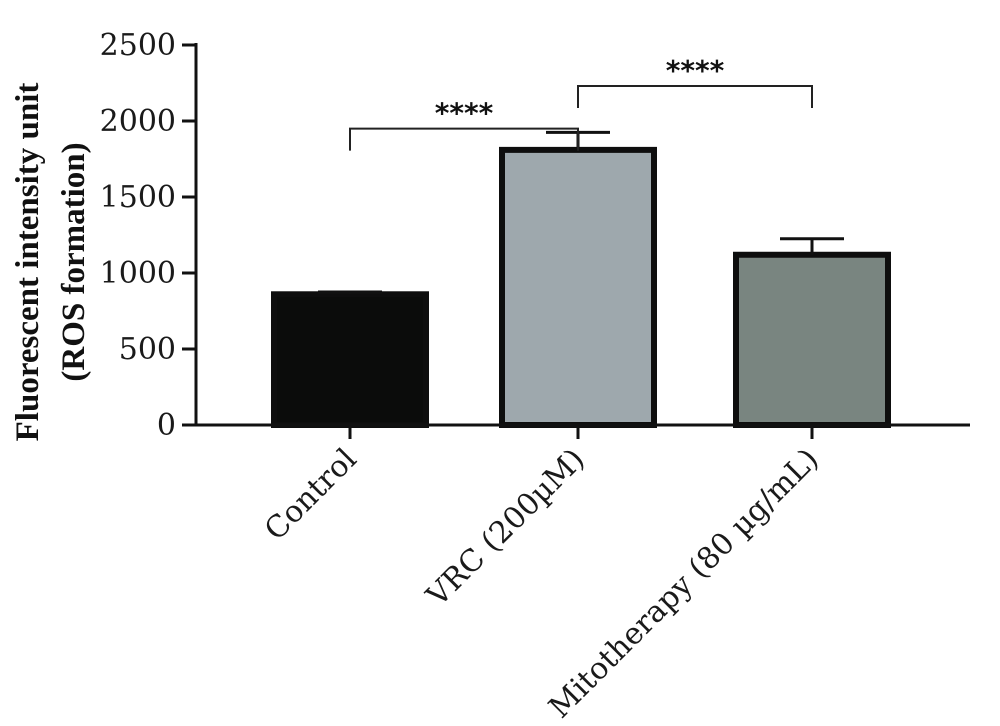 This screenshot has height=726, width=1000. What do you see at coordinates (166, 425) in the screenshot?
I see `y-tick-label-0: 0` at bounding box center [166, 425].